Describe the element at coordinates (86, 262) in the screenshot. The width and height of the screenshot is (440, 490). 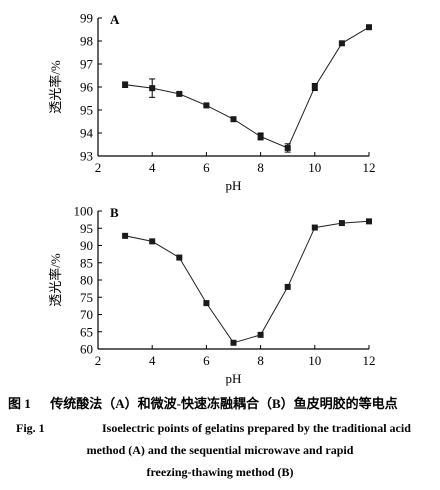
I see `panel-b-y-tick-label: 85` at that location.